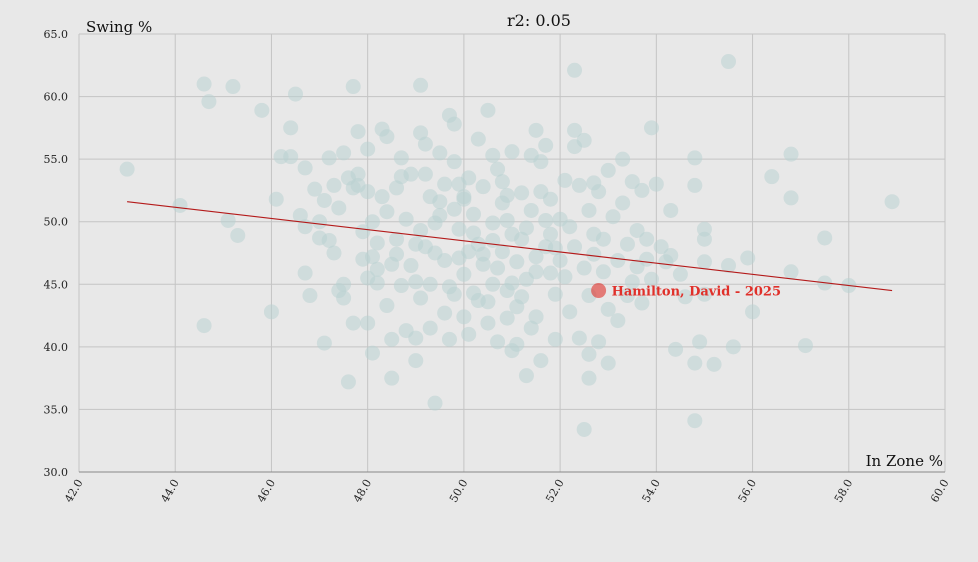  What do you see at coordinates (56, 34) in the screenshot?
I see `y-tick-label: 65.0` at bounding box center [56, 34].